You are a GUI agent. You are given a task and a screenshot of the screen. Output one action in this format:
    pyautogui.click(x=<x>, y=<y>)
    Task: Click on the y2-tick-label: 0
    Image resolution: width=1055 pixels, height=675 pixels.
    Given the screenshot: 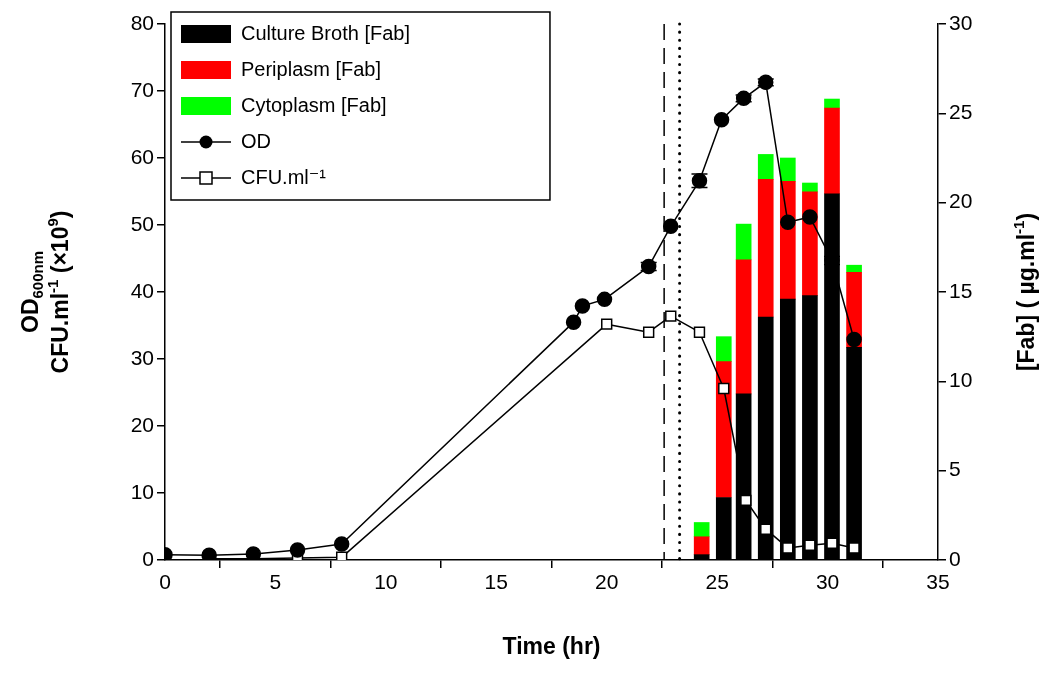 What is the action you would take?
    pyautogui.click(x=955, y=558)
    